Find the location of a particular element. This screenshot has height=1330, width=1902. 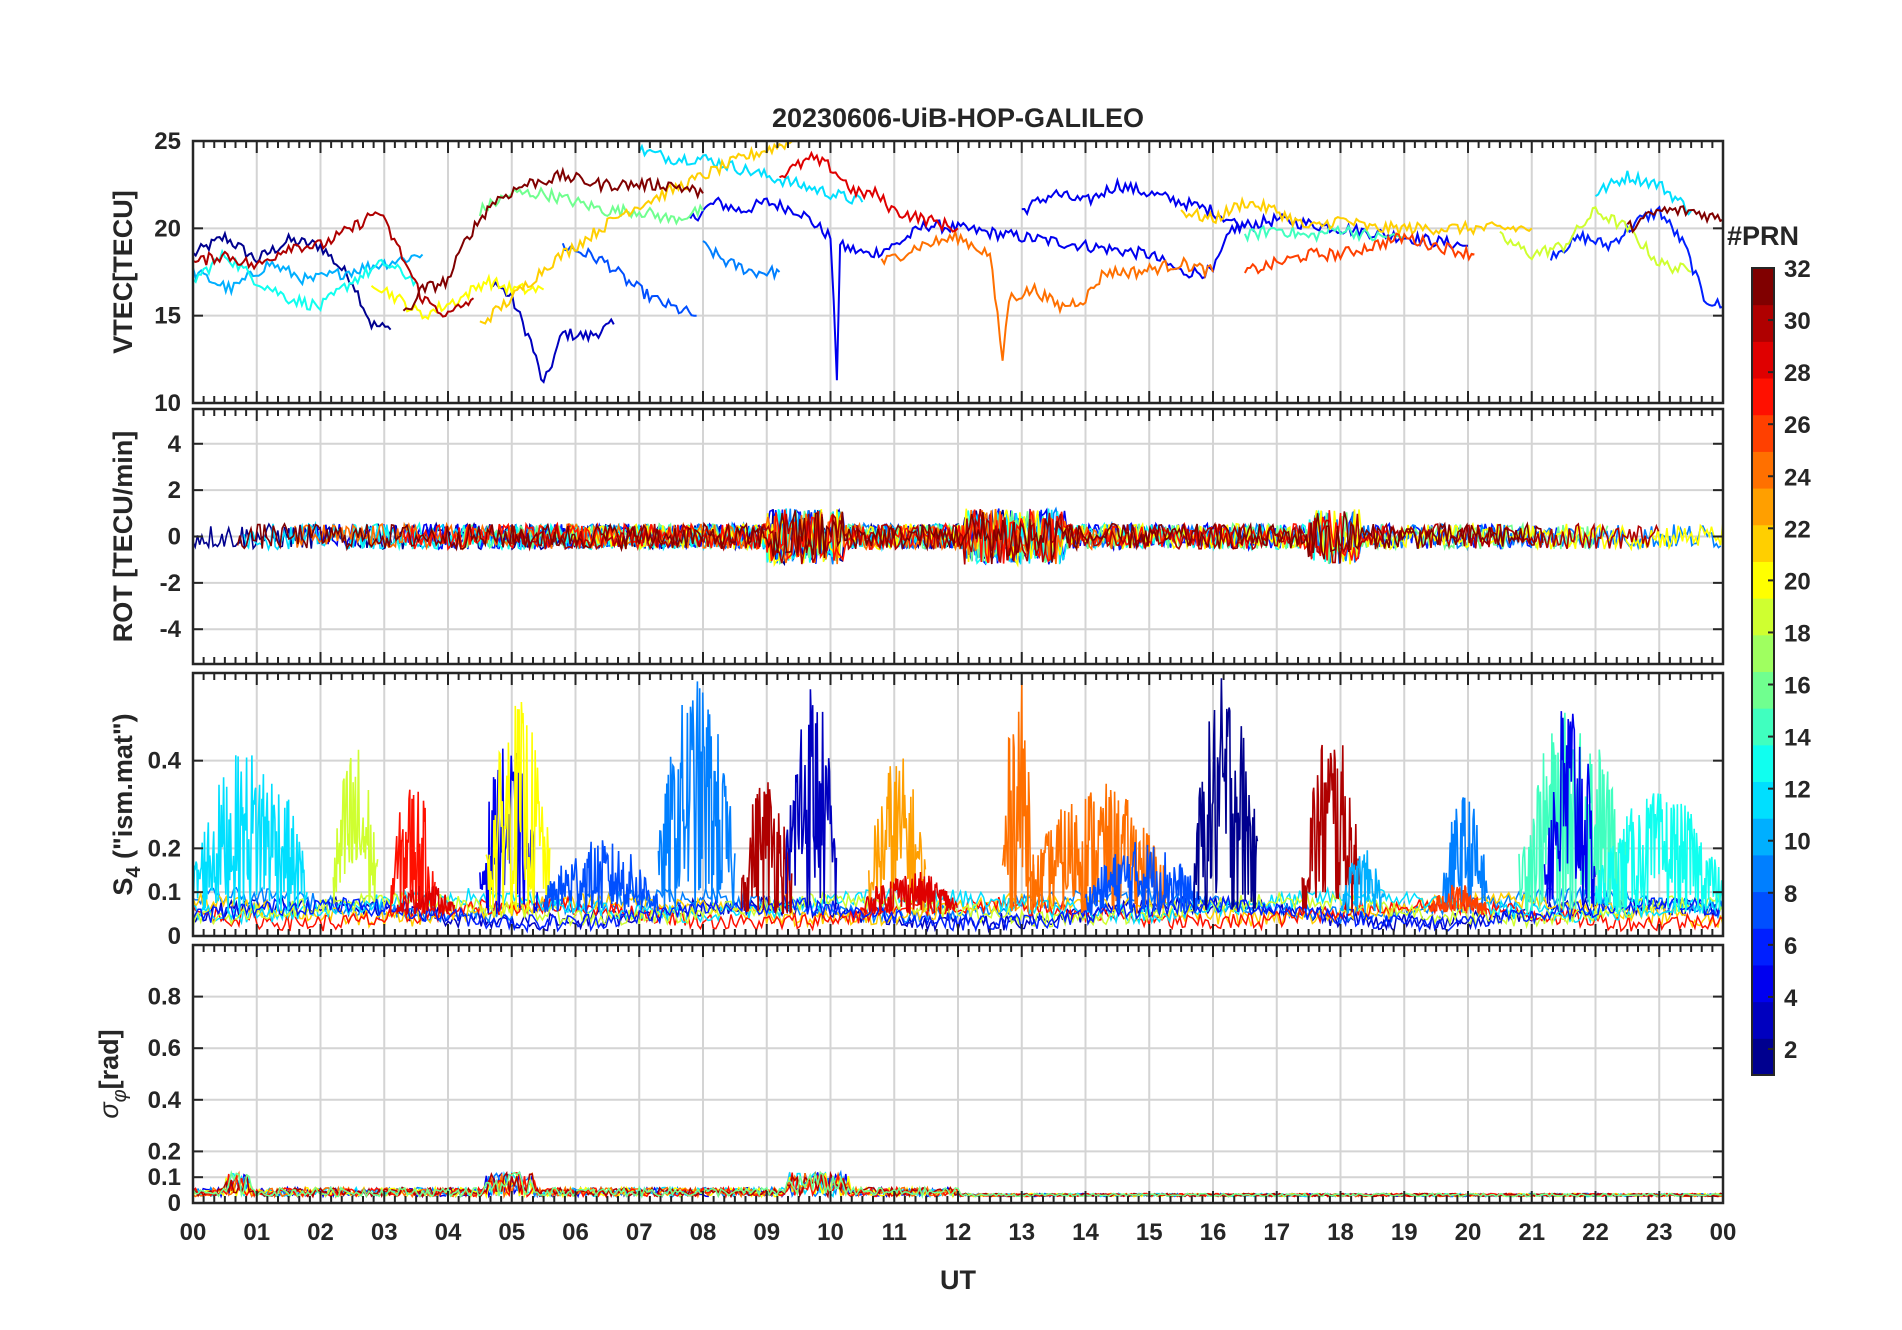

x-tick-label: 08 is located at coordinates (703, 1232).